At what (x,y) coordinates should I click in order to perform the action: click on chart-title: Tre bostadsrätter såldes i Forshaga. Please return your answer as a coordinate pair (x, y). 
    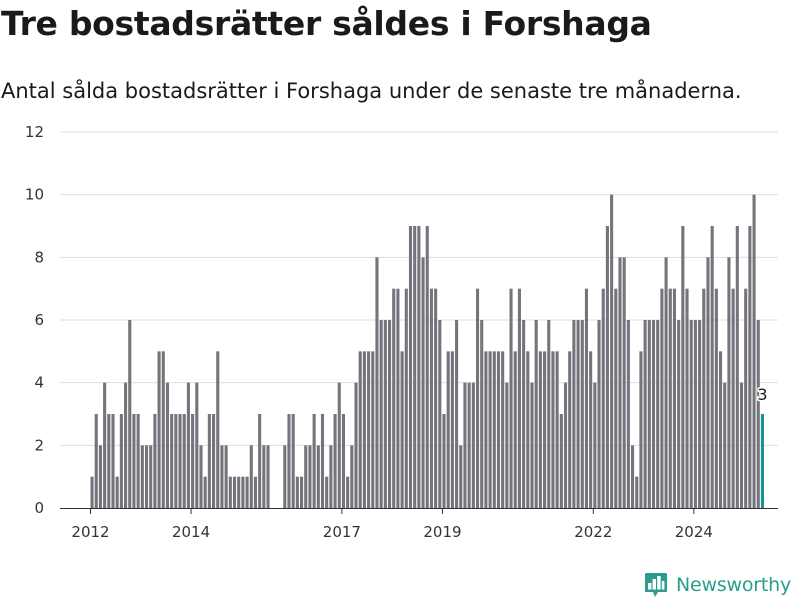
    Looking at the image, I should click on (326, 23).